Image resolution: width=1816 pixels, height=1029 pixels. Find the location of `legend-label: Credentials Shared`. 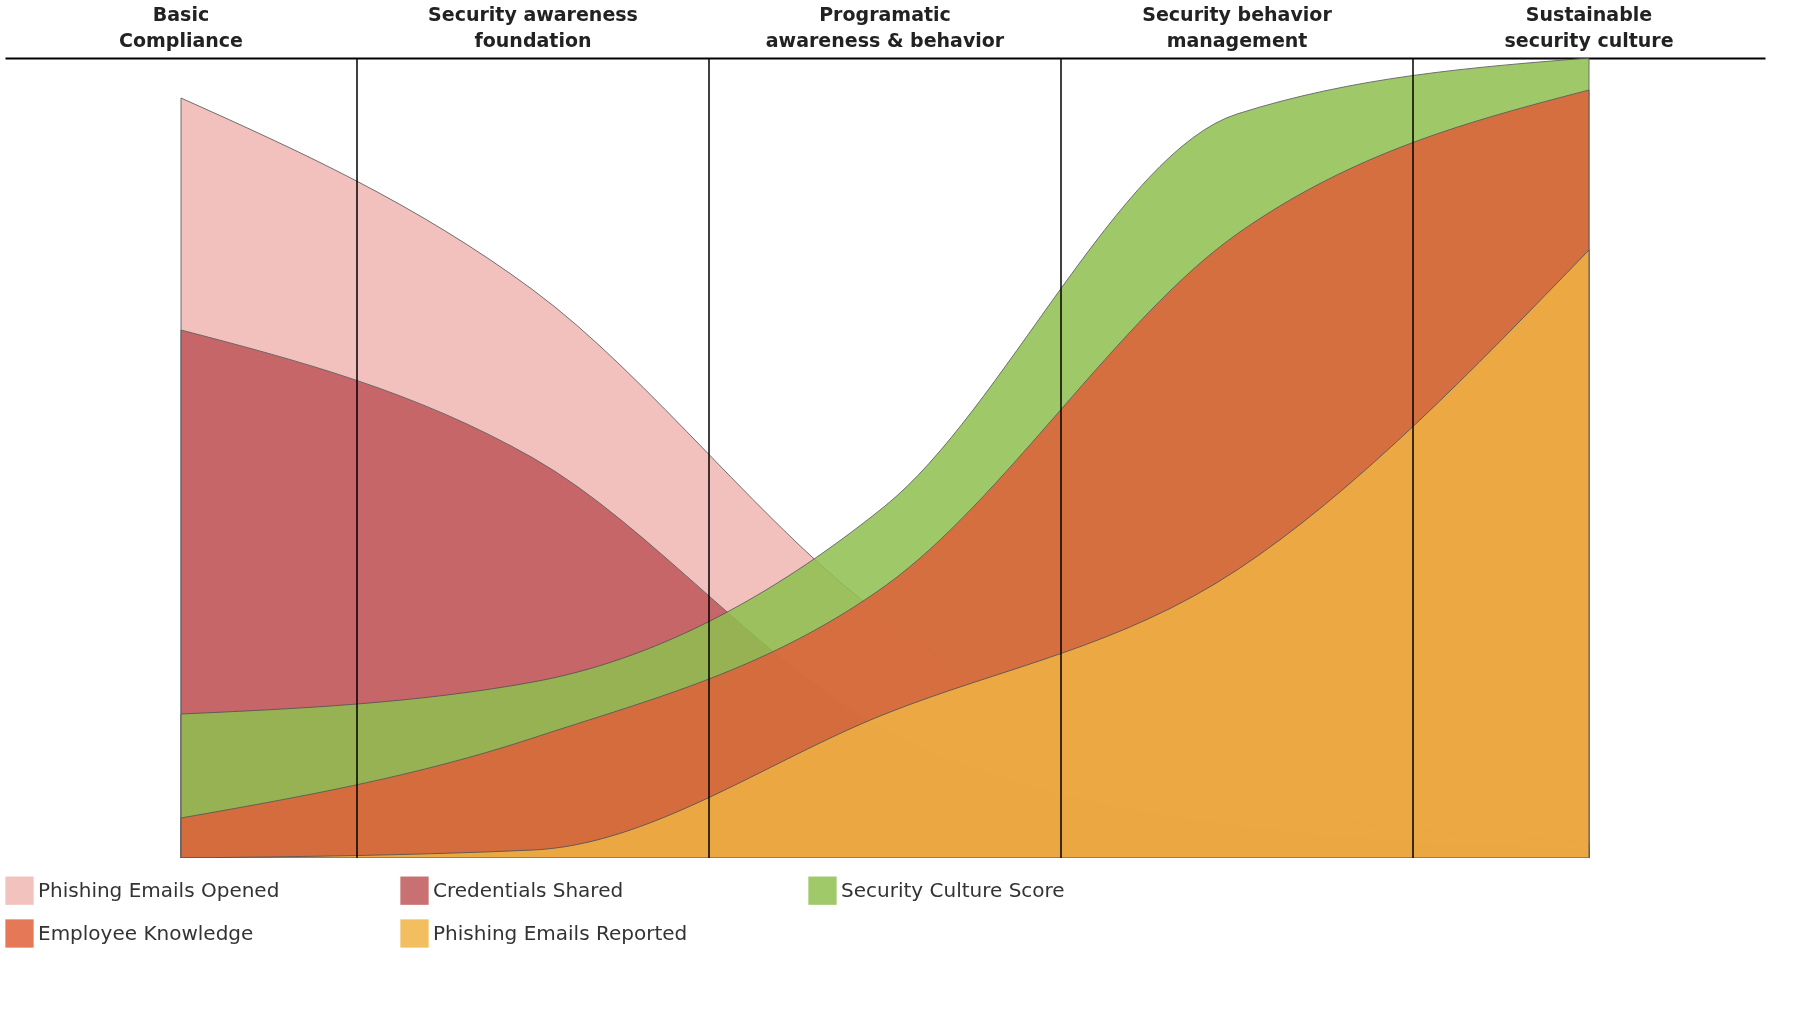

legend-label: Credentials Shared is located at coordinates (528, 889).